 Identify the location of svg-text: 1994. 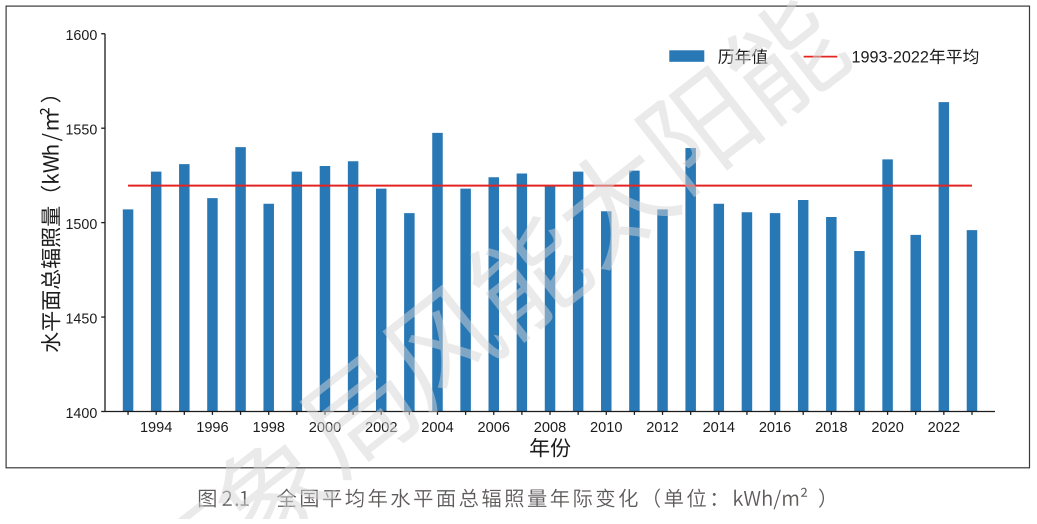
(156, 428).